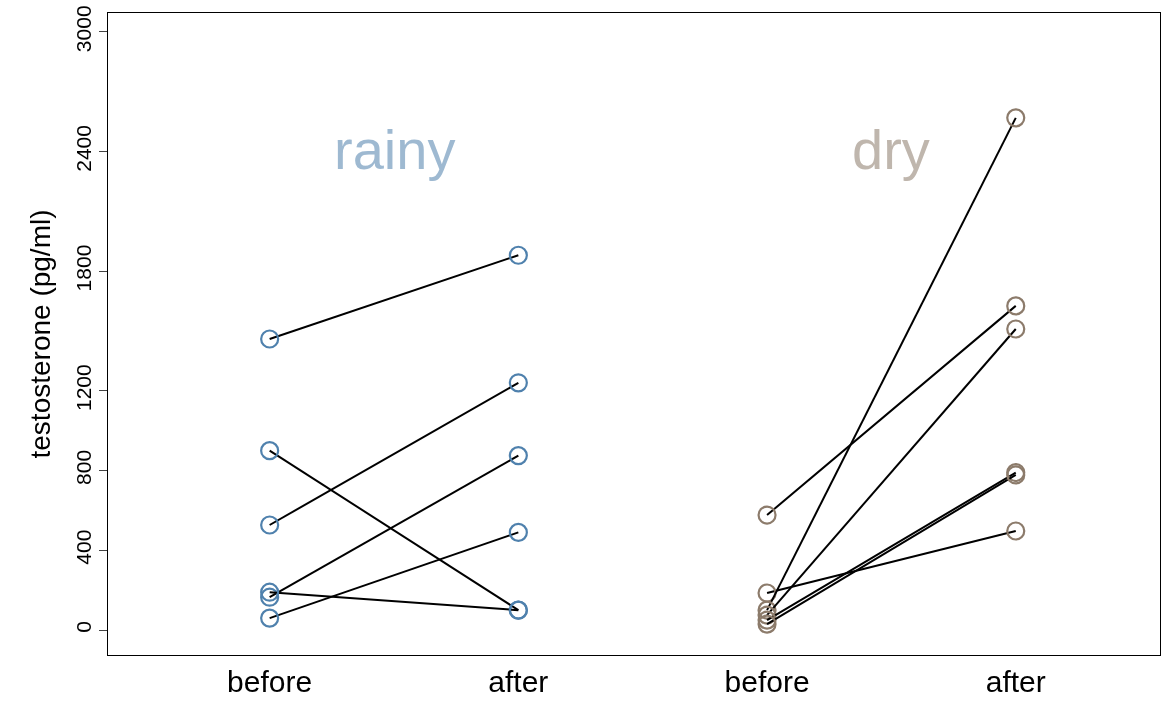  What do you see at coordinates (83, 148) in the screenshot?
I see `y-tick-label: 2400` at bounding box center [83, 148].